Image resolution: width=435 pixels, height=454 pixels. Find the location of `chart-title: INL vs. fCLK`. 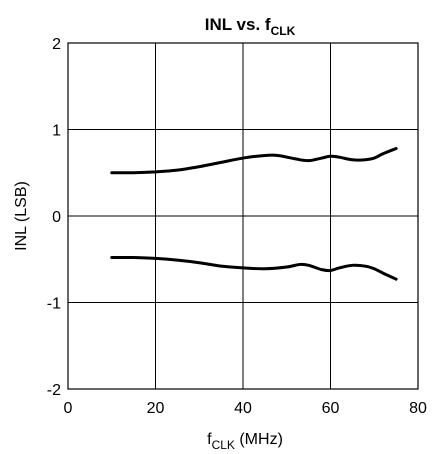

chart-title: INL vs. fCLK is located at coordinates (250, 26).